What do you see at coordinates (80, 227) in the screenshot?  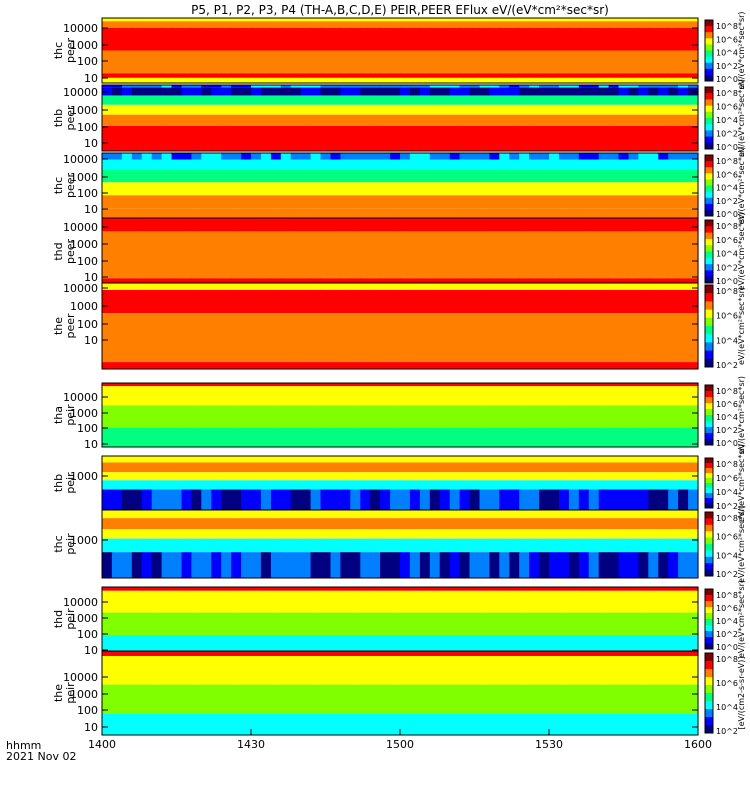 I see `y-tick-label: 10000` at bounding box center [80, 227].